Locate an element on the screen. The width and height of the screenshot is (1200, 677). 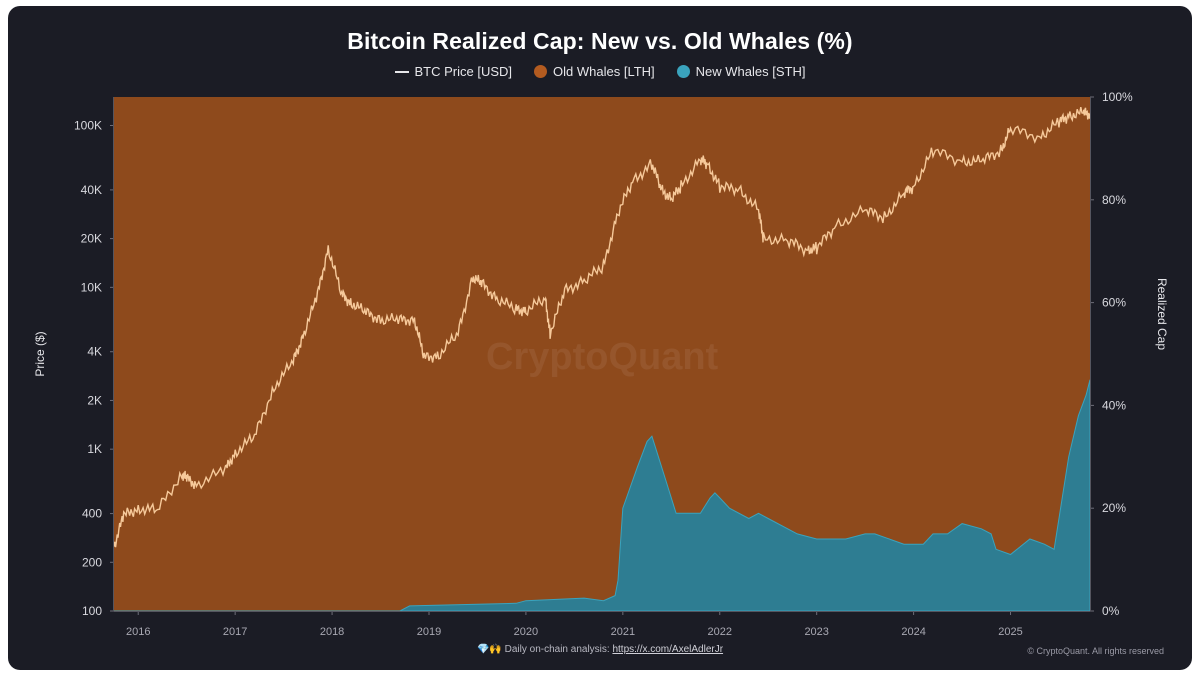
watermark: CryptoQuant is located at coordinates (602, 357).